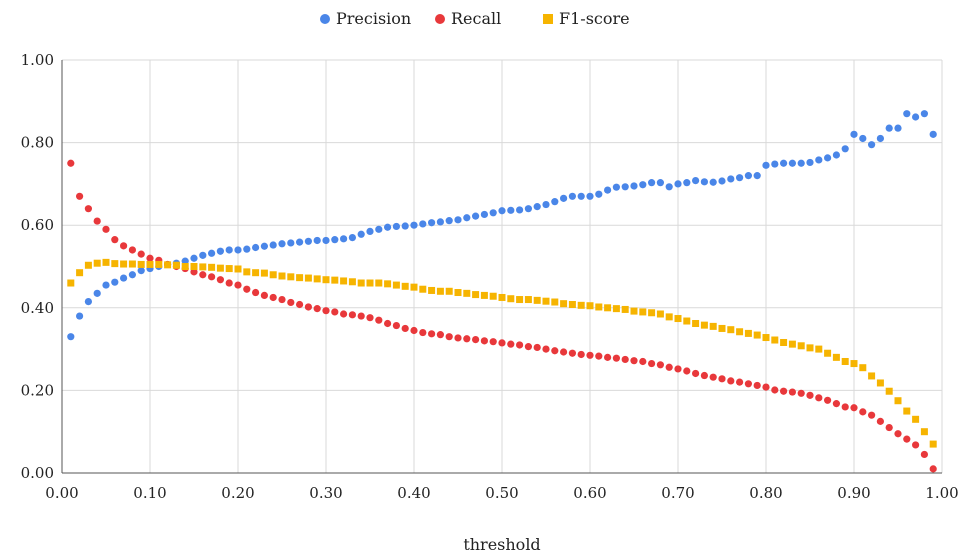 The image size is (969, 560). Describe the element at coordinates (365, 18) in the screenshot. I see `legend-item: Precision` at that location.